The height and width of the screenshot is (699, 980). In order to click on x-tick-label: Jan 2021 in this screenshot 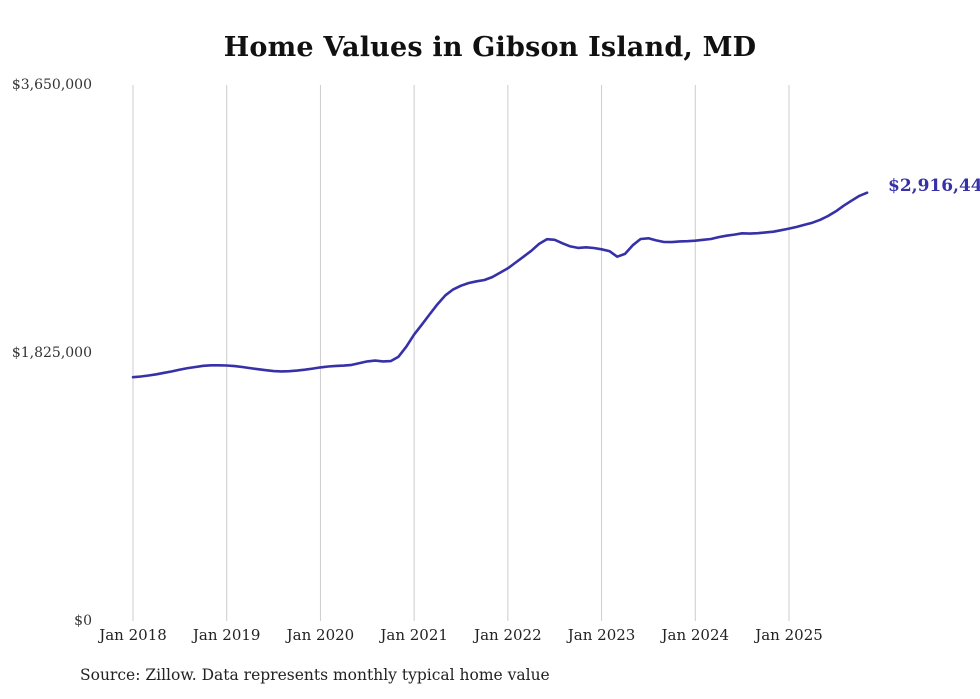, I will do `click(413, 635)`.